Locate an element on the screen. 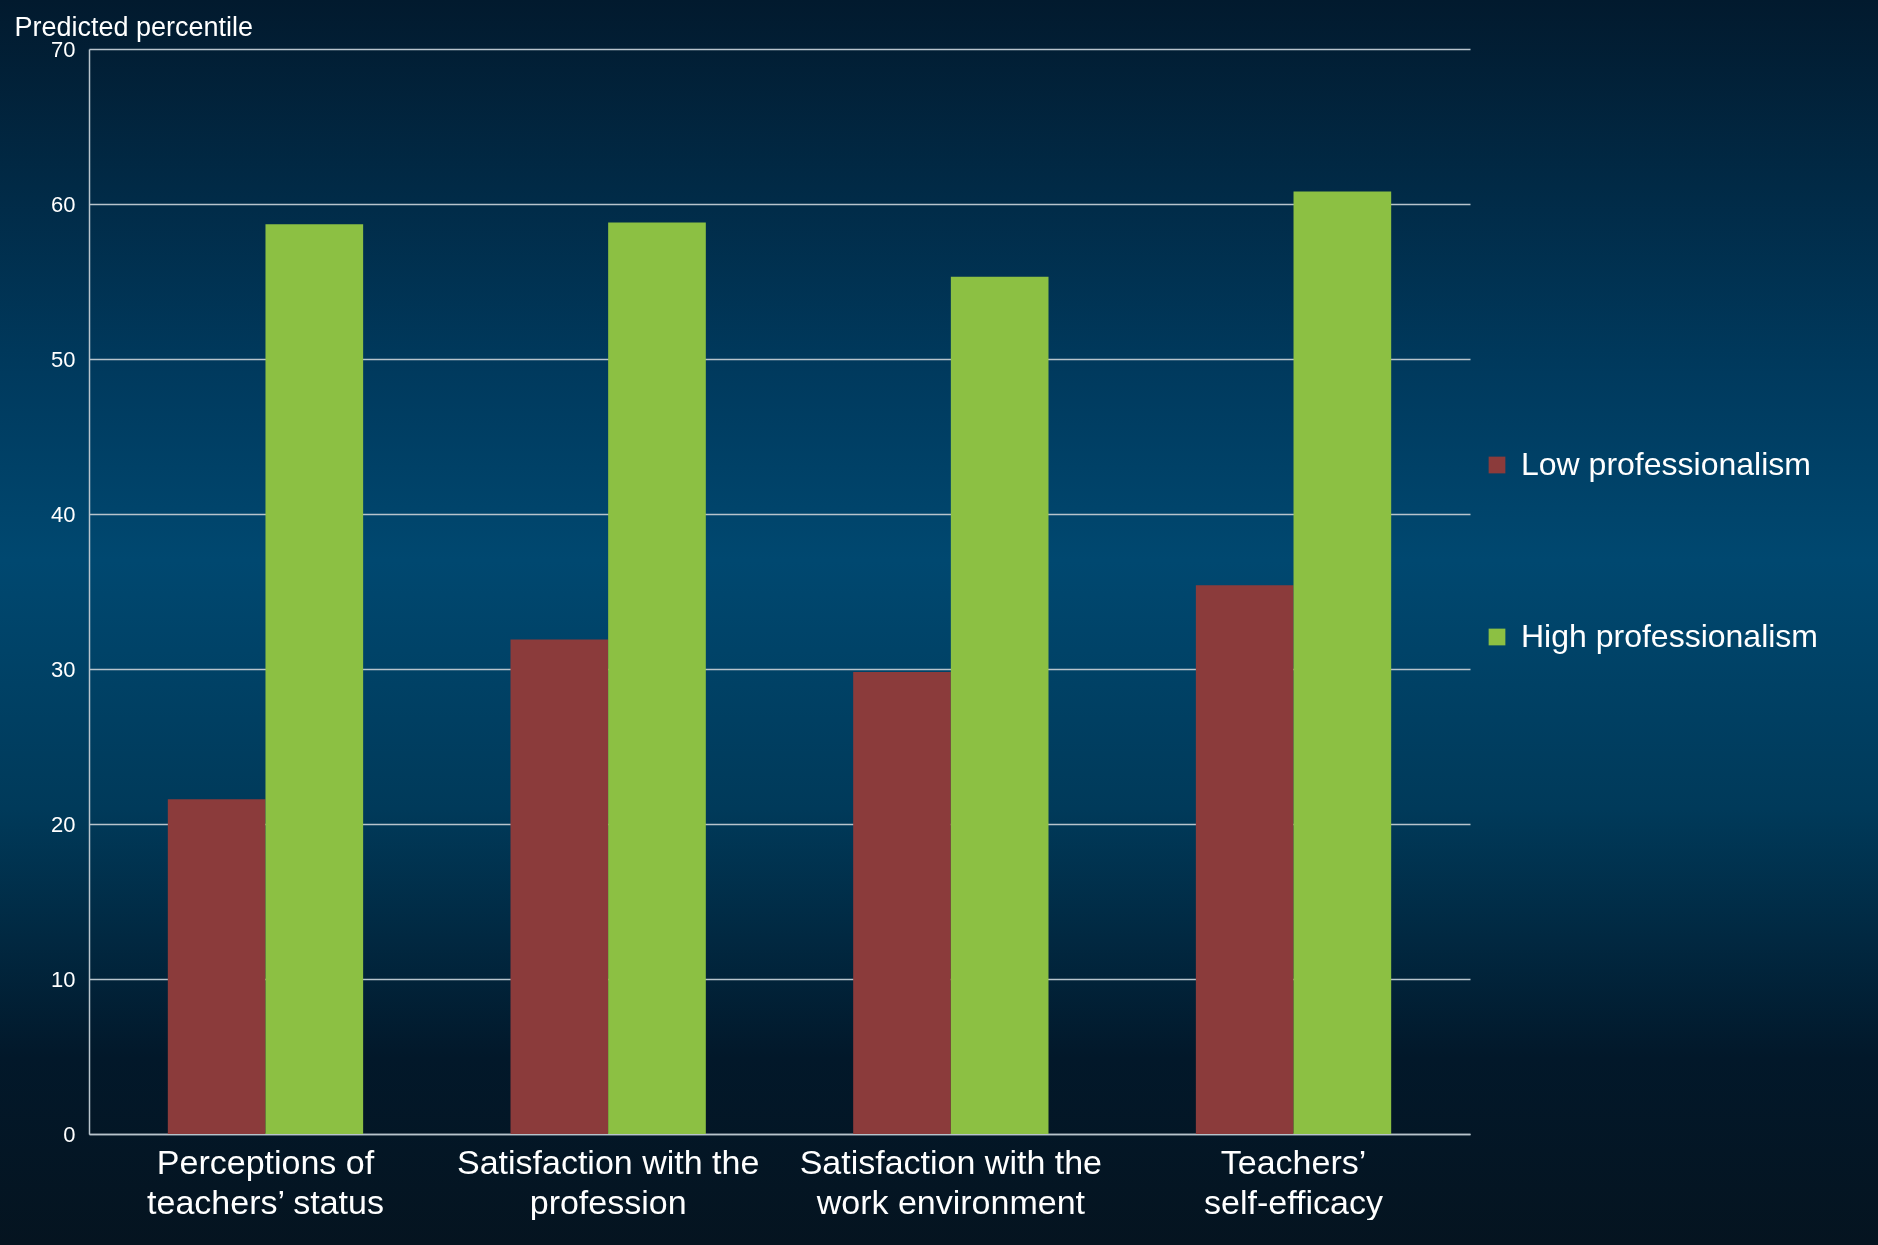 This screenshot has height=1245, width=1878. y-tick-label: 0 is located at coordinates (69, 1134).